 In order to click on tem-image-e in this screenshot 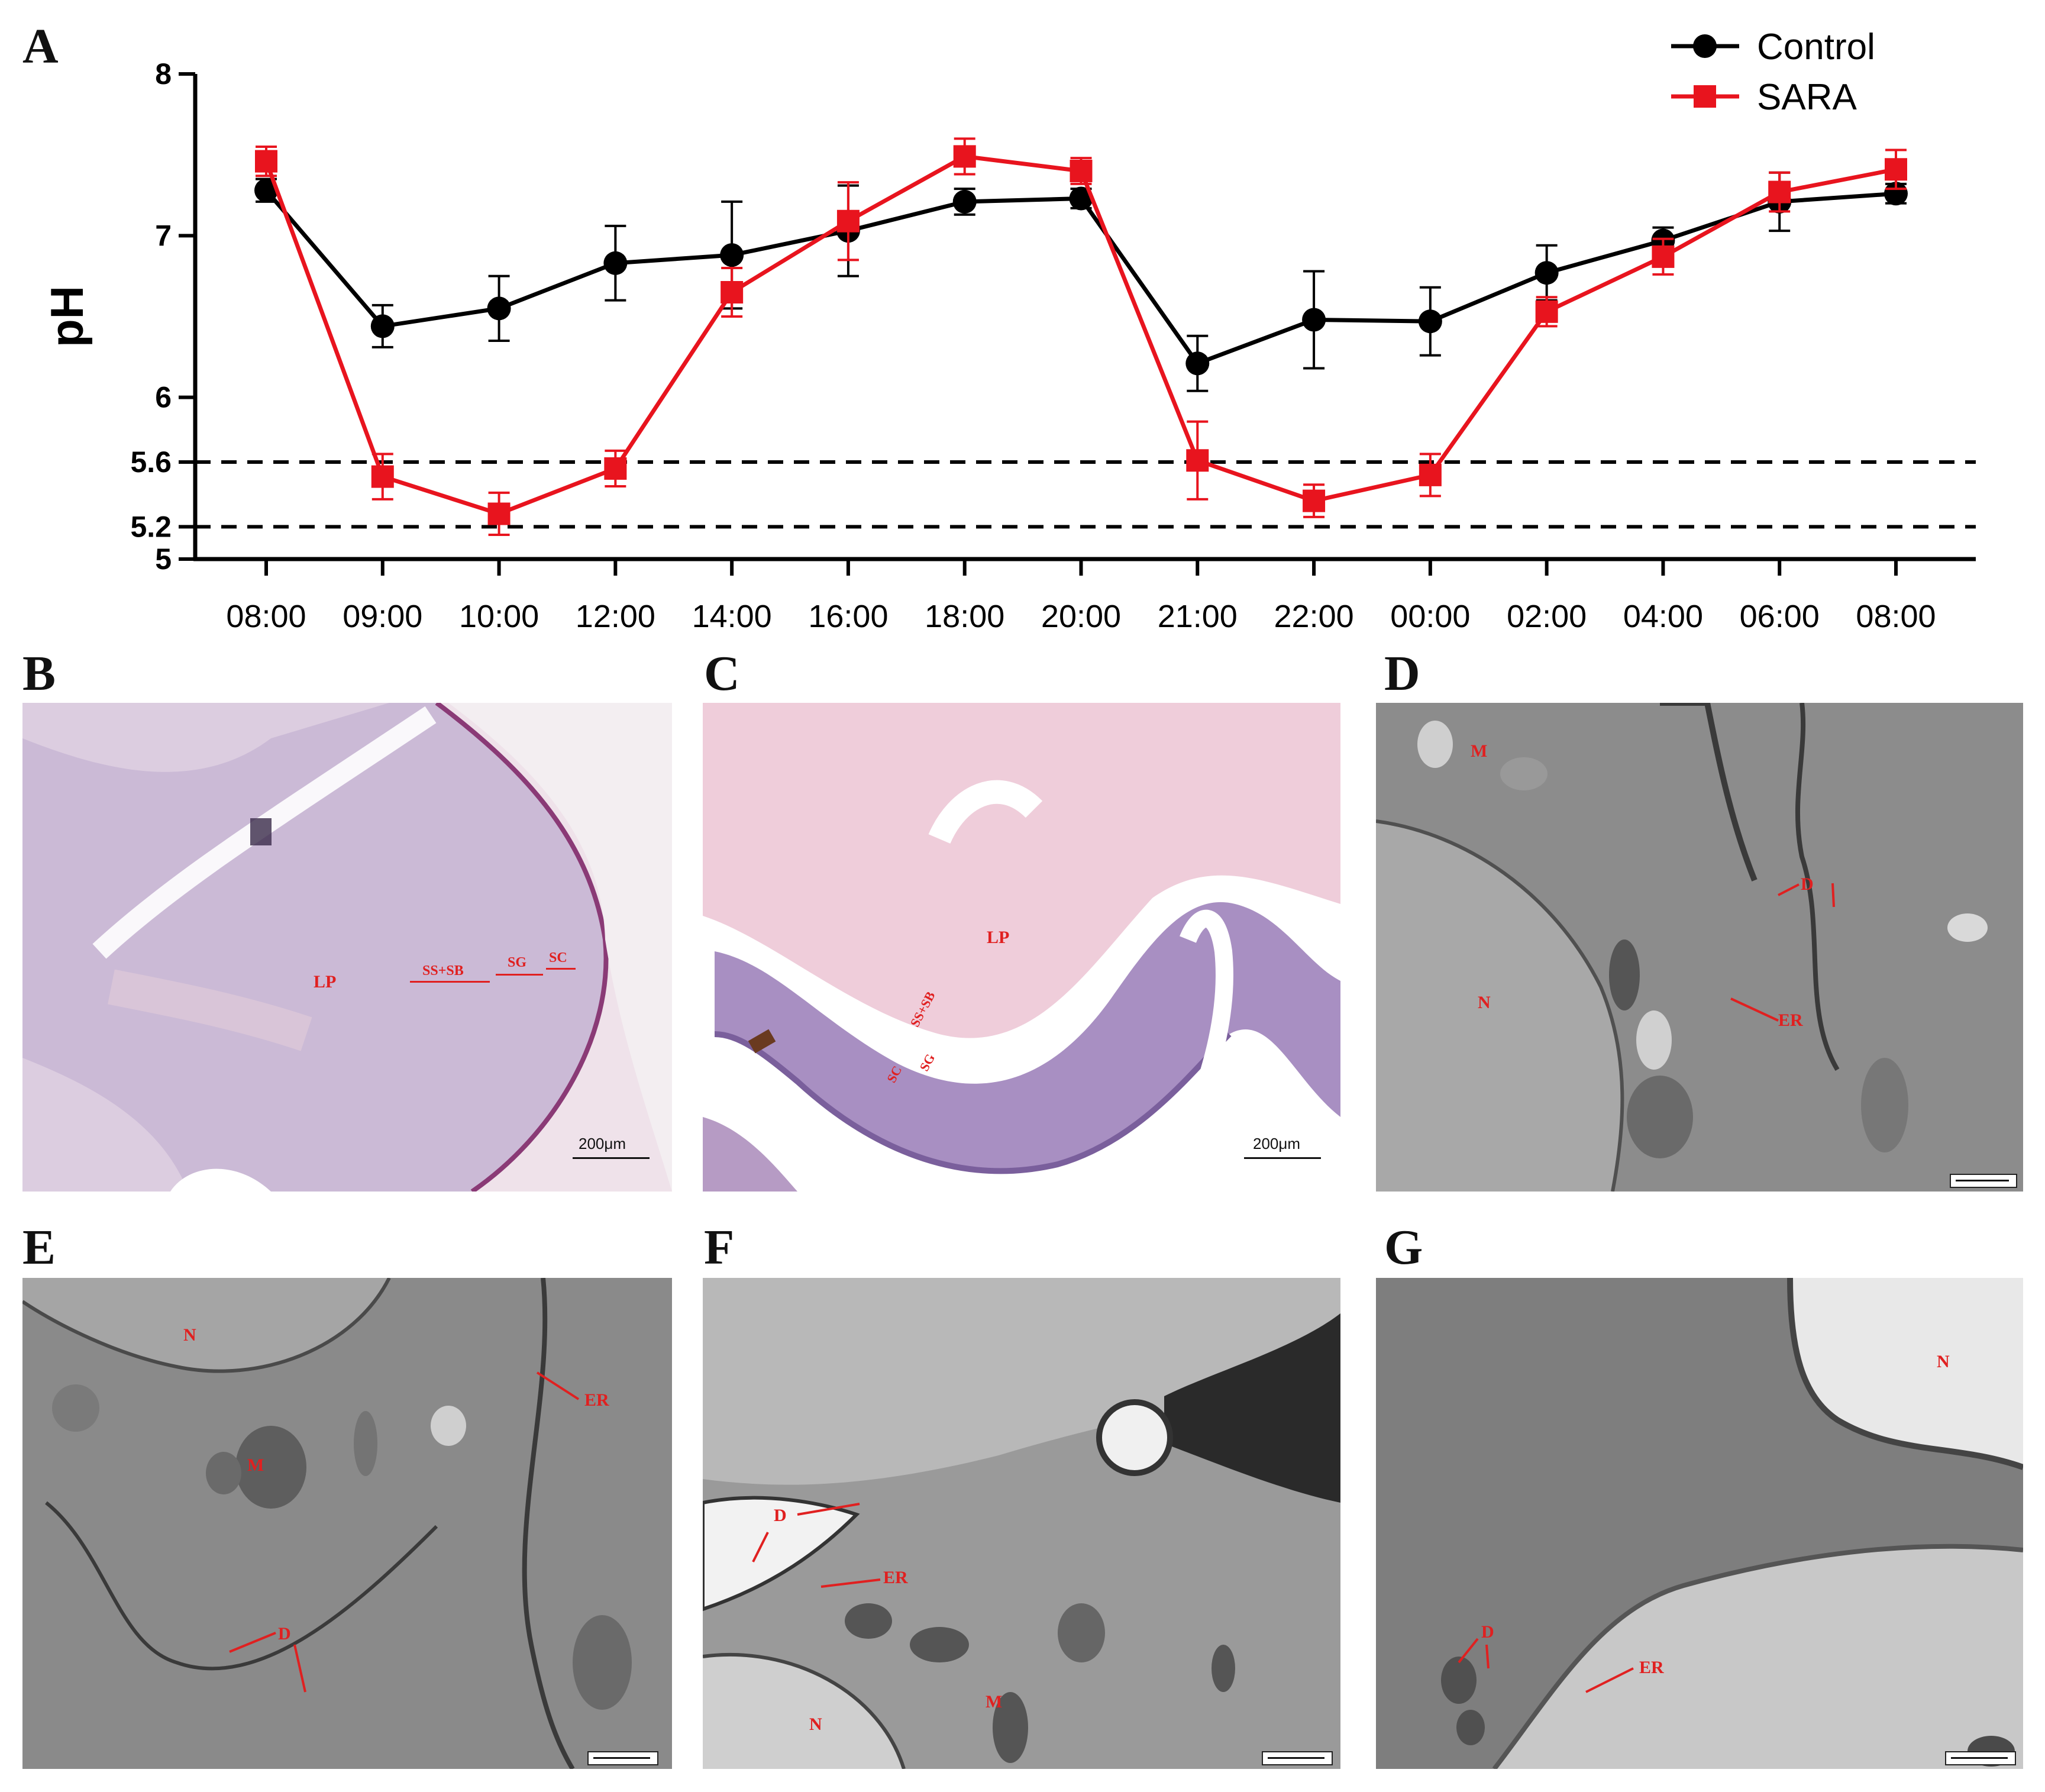, I will do `click(347, 1523)`.